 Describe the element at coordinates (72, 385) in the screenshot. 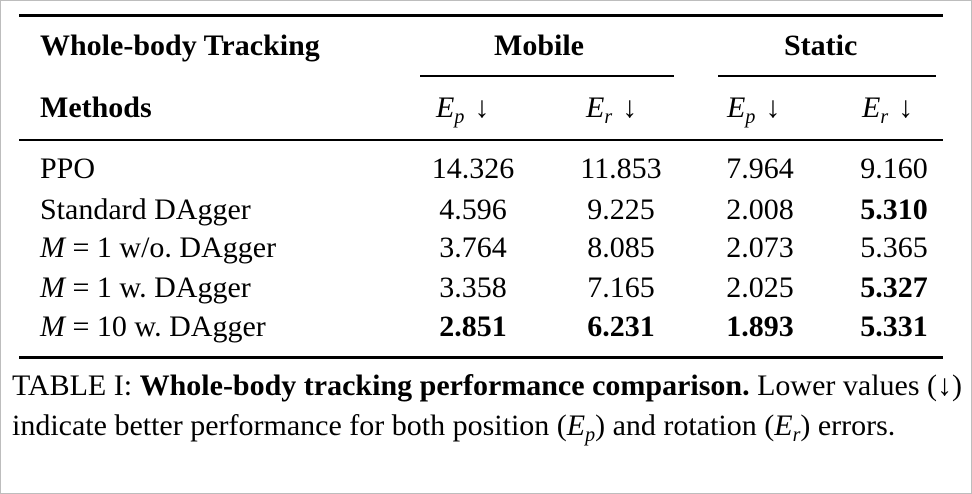

I see `caption-label: TABLE I:` at that location.